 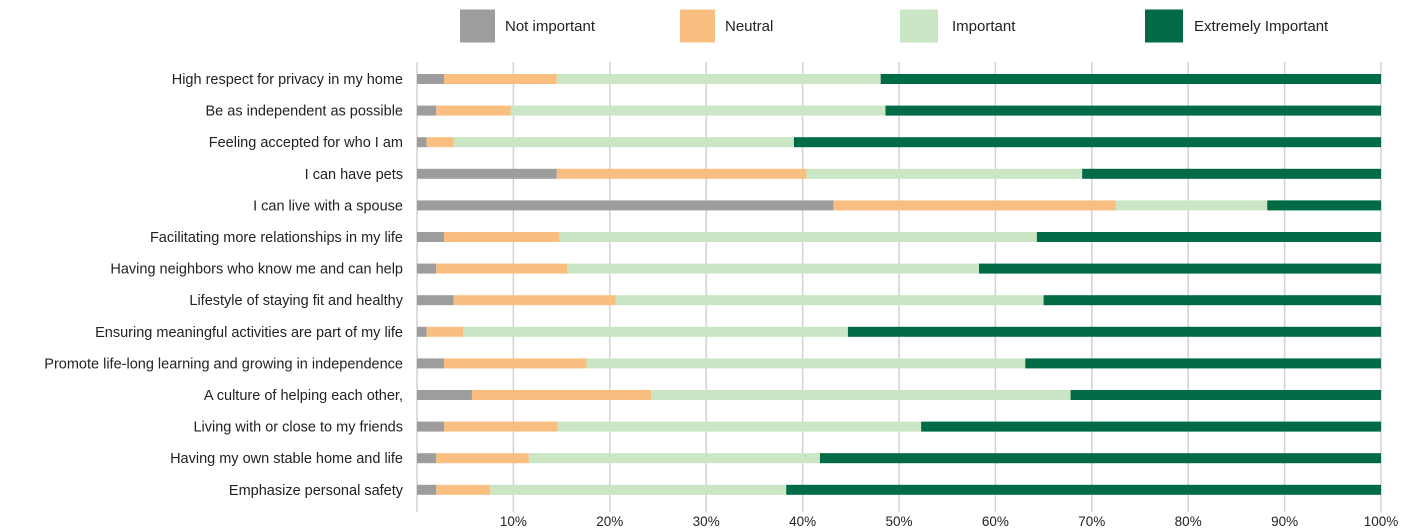 What do you see at coordinates (706, 521) in the screenshot?
I see `x-tick-label: 30%` at bounding box center [706, 521].